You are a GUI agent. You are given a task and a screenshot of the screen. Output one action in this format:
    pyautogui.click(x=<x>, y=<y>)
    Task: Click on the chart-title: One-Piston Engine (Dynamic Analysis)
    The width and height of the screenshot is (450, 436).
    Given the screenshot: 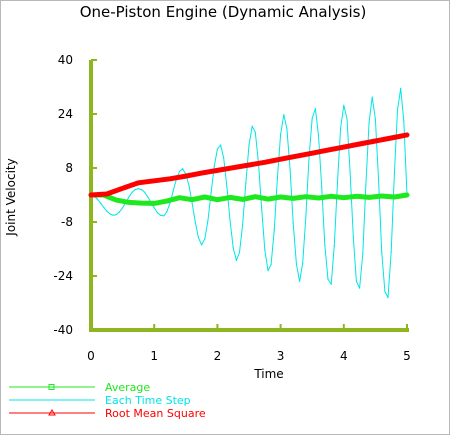 What is the action you would take?
    pyautogui.click(x=223, y=12)
    